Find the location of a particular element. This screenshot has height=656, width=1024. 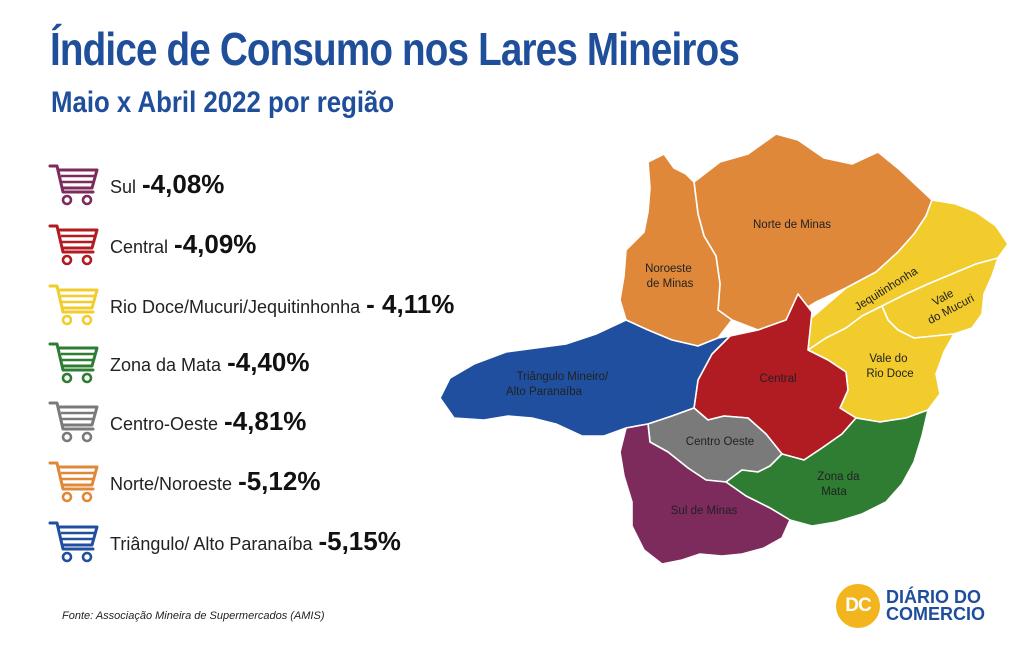

region-sul-de-minas is located at coordinates (705, 494).